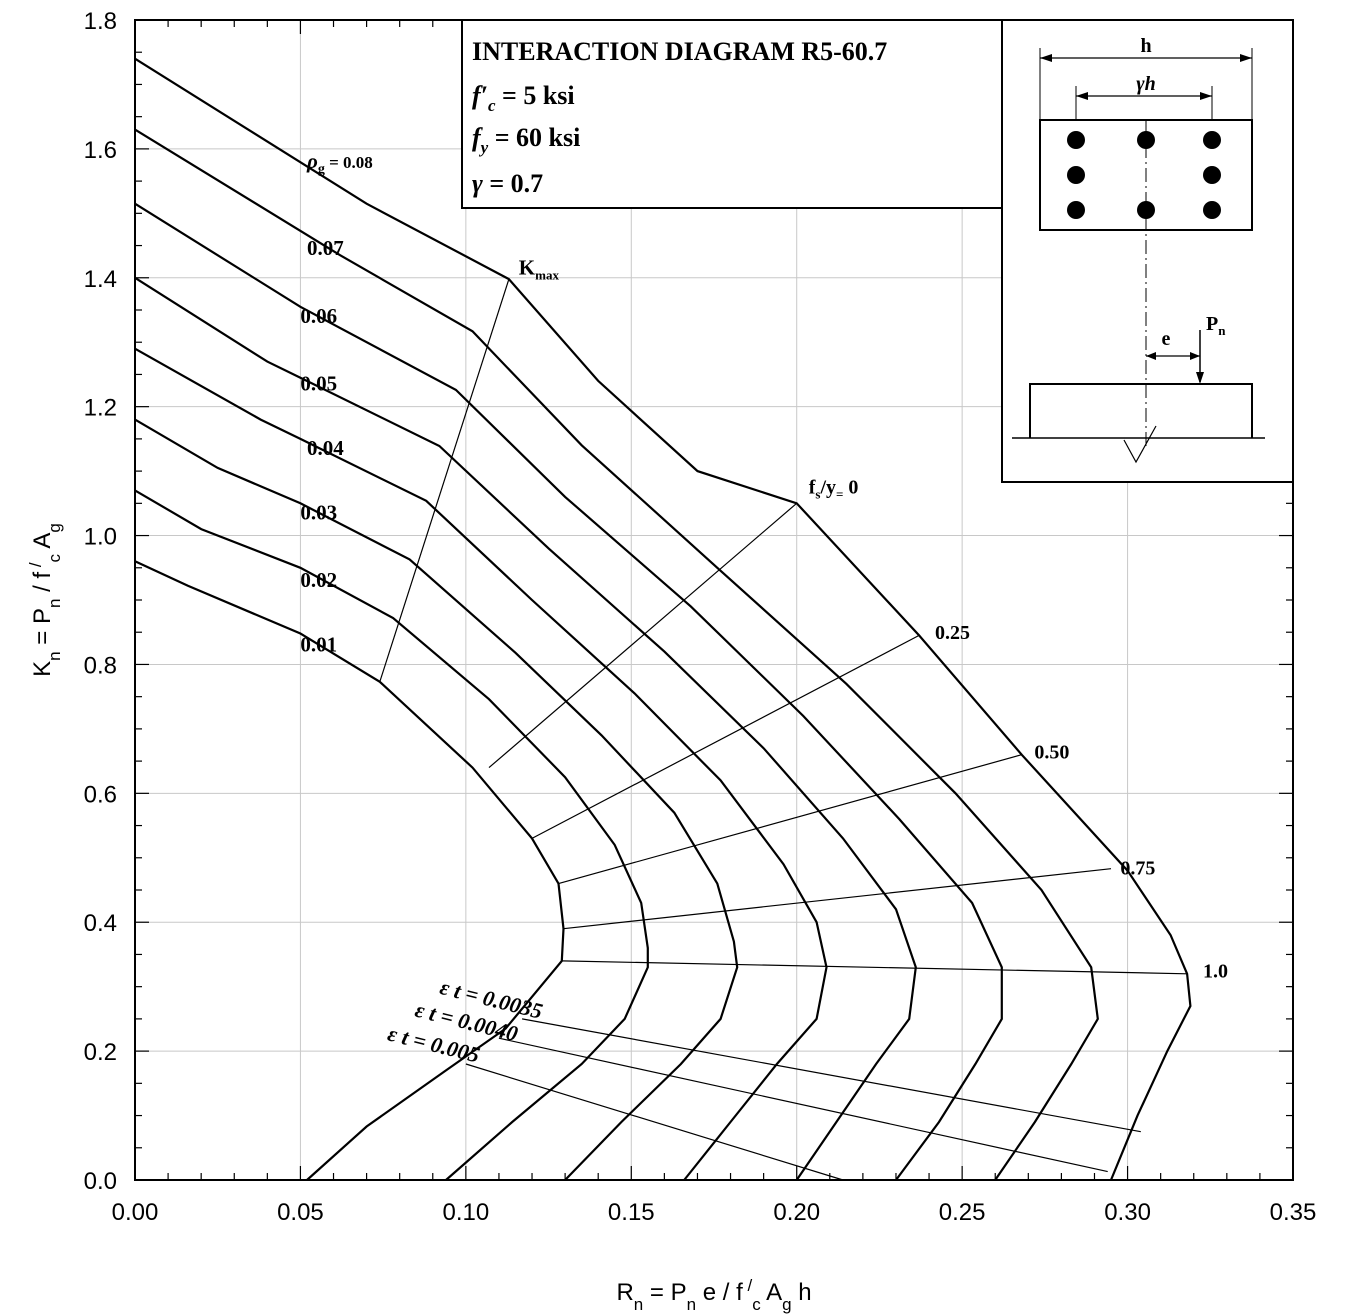  Describe the element at coordinates (444, 480) in the screenshot. I see `kmax-line` at that location.